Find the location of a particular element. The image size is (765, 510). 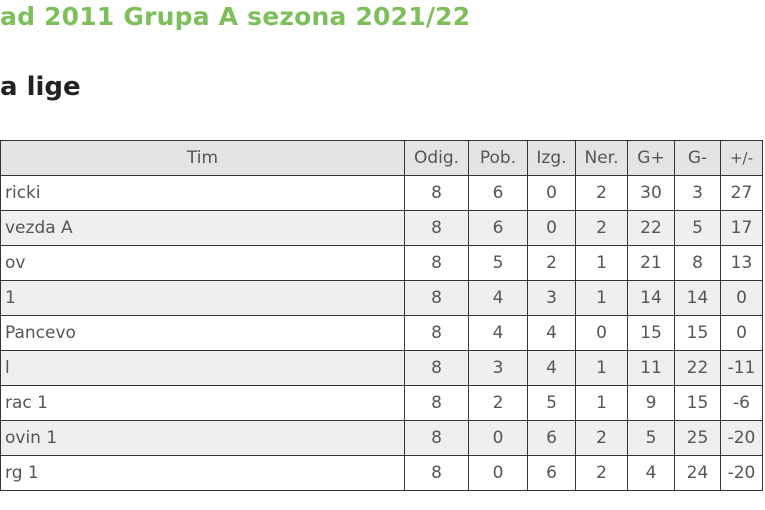

cell-goals-for: 9 is located at coordinates (651, 403).